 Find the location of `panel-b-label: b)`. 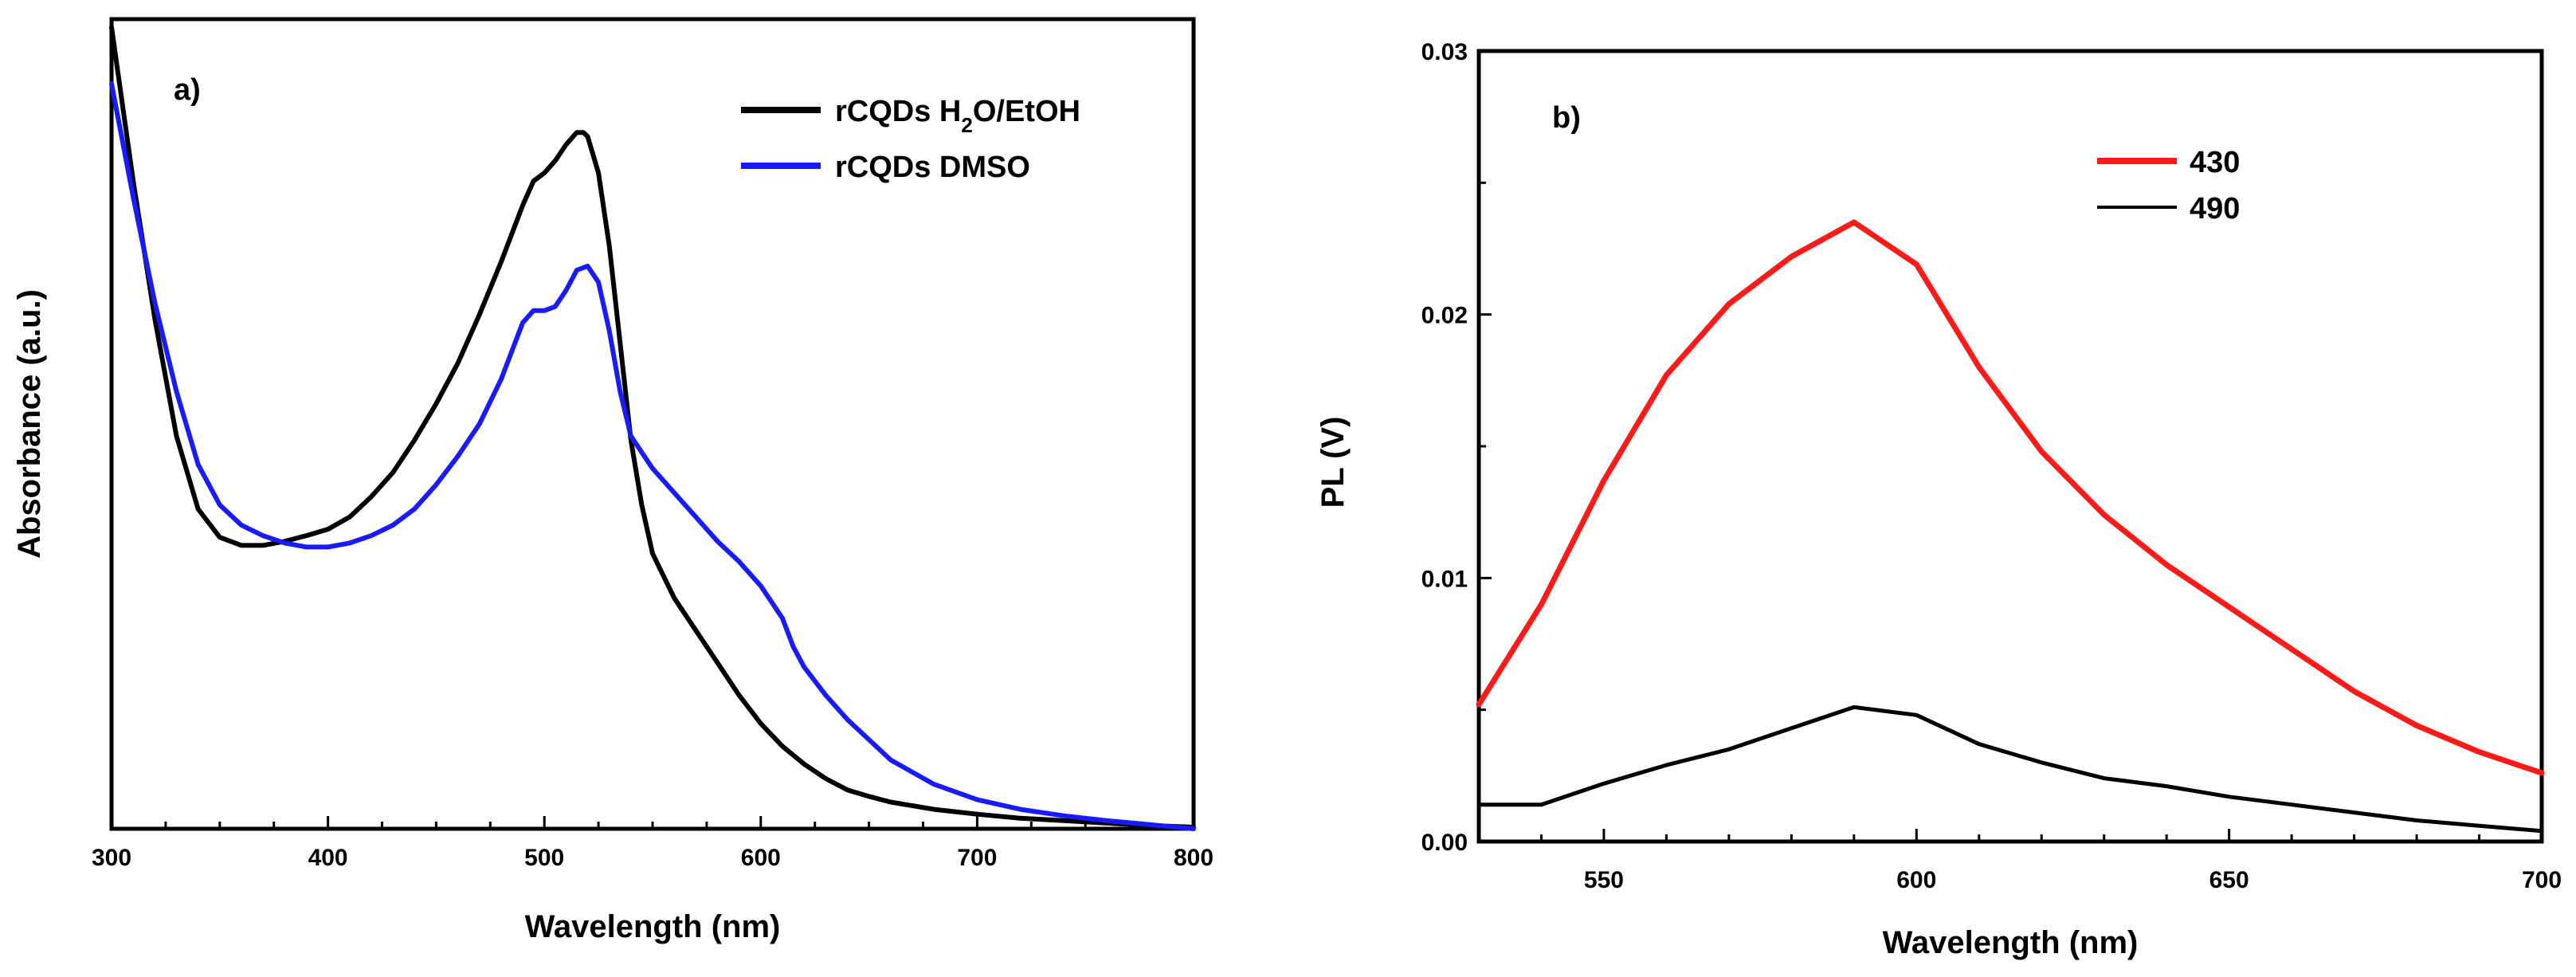

panel-b-label: b) is located at coordinates (1566, 118).